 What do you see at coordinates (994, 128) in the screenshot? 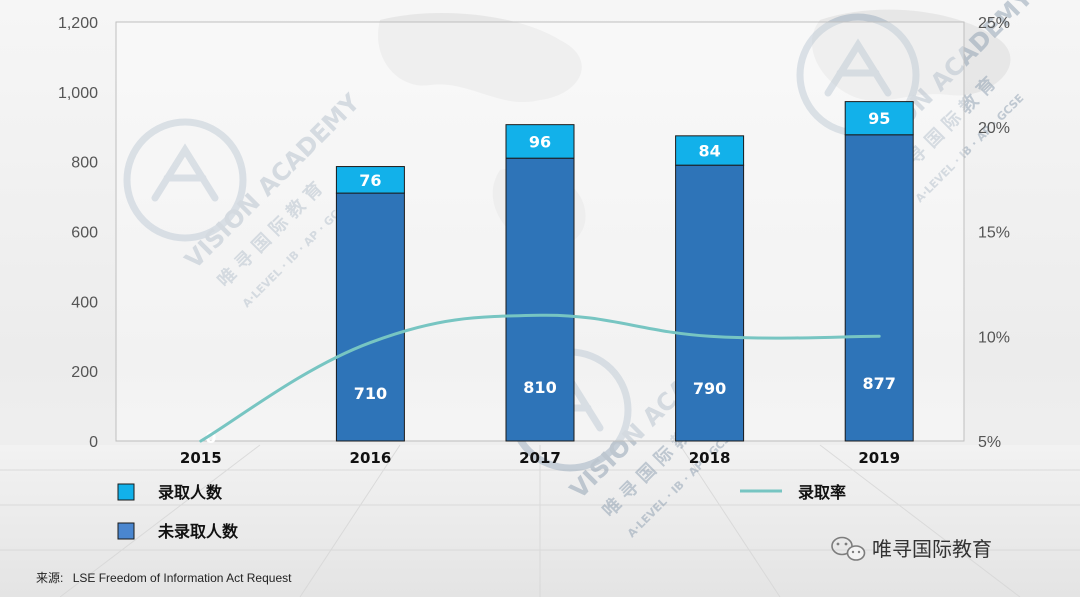
I see `y2-tick-label: 20%` at bounding box center [994, 128].